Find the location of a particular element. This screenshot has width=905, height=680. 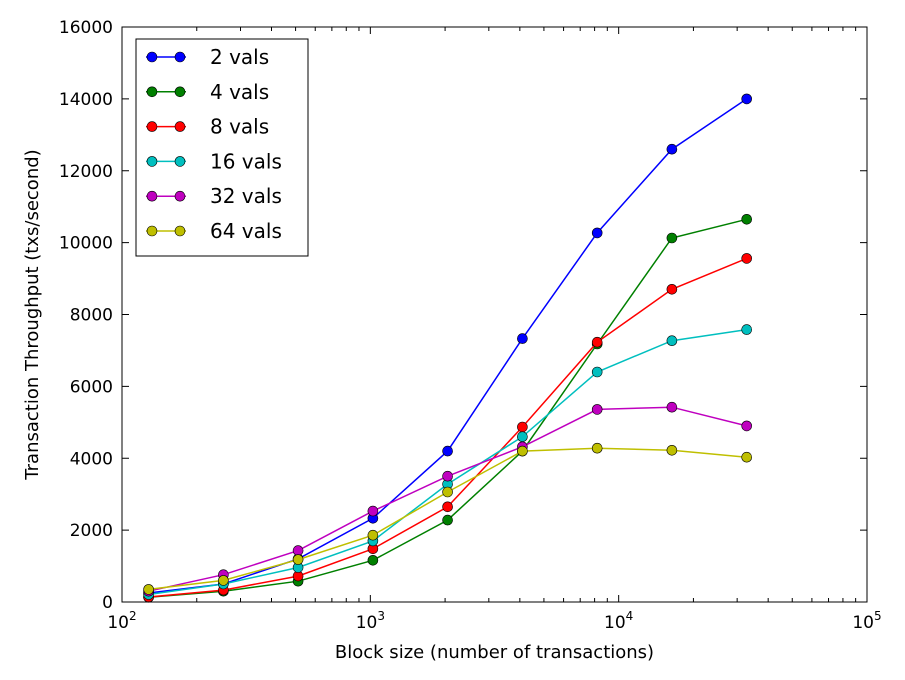

y-tick-label: 8000 is located at coordinates (91, 316).